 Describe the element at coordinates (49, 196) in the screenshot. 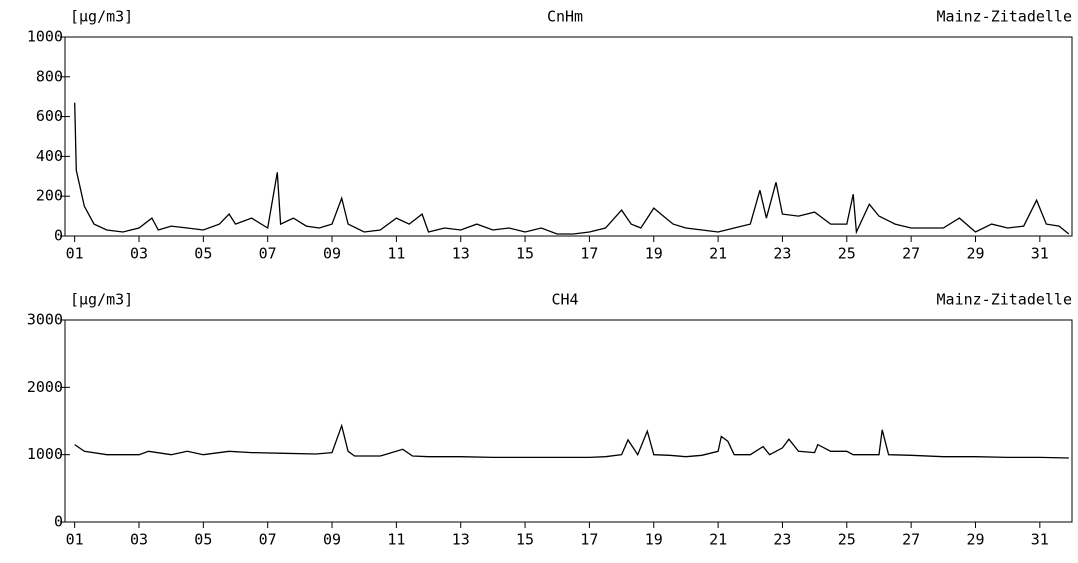

I see `y-tick-label: 200` at that location.